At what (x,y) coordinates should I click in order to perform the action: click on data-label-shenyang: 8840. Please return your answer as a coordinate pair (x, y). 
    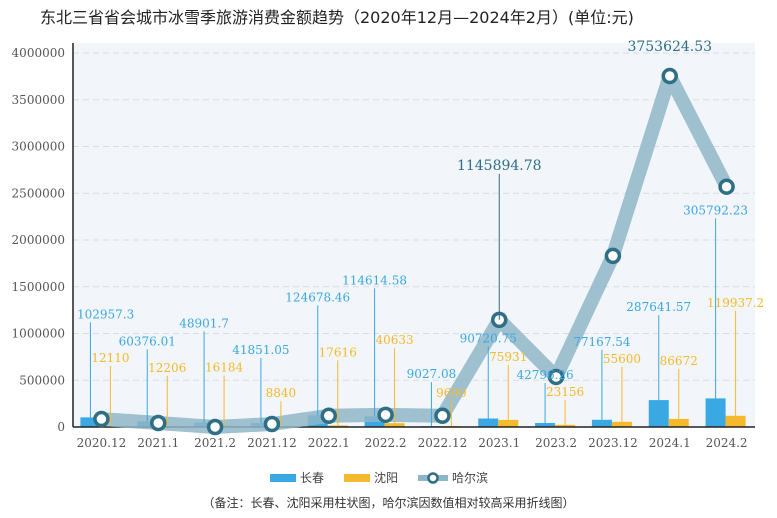
    Looking at the image, I should click on (281, 393).